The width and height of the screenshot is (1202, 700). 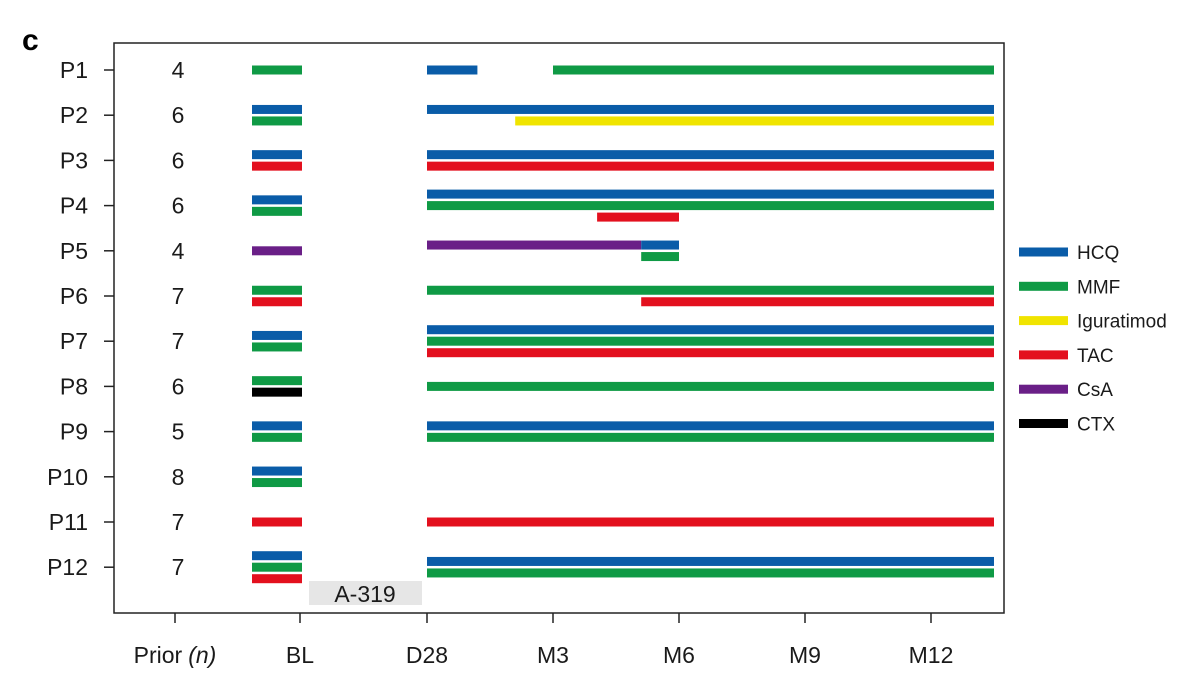 I want to click on legend-label: TAC, so click(x=1095, y=356).